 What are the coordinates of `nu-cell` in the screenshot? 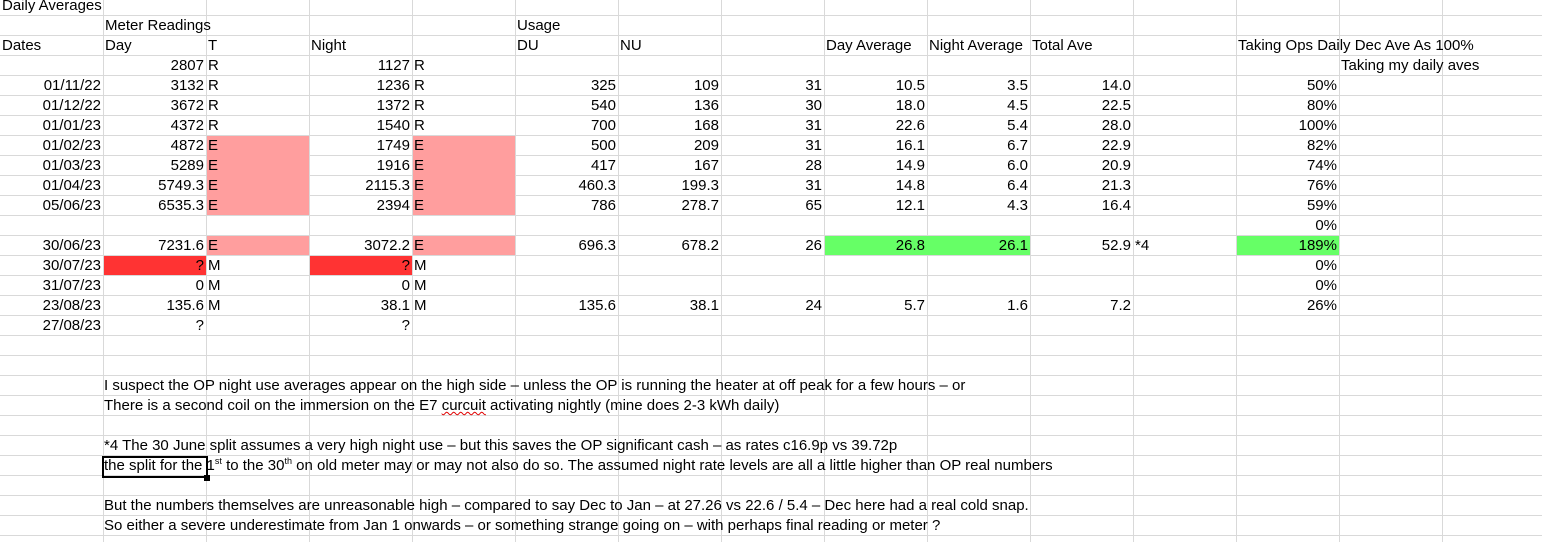 It's located at (669, 266).